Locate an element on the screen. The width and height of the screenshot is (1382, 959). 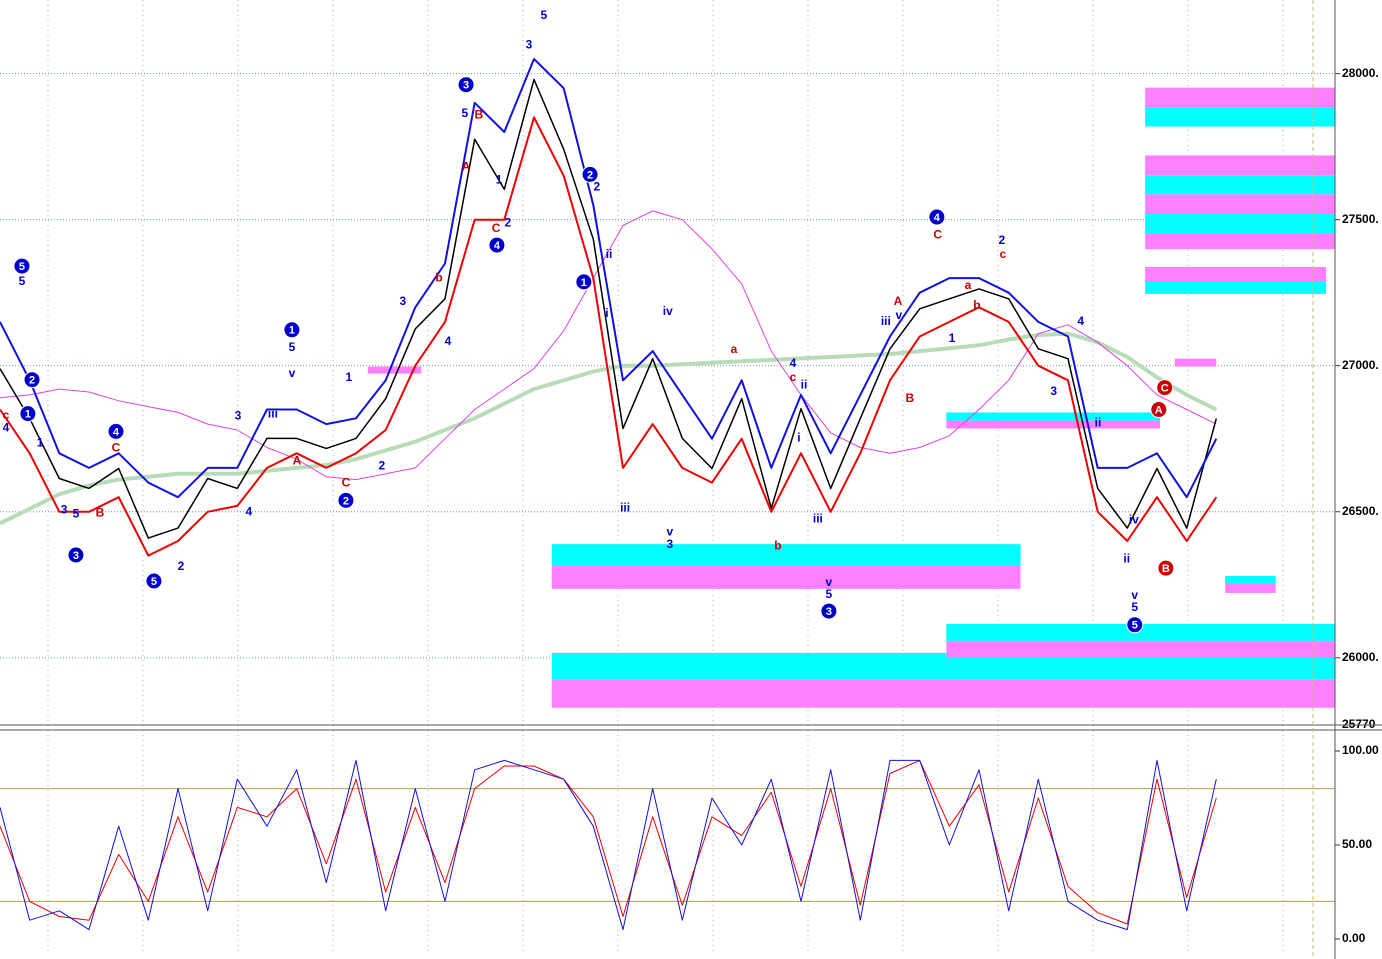
y-tick-label: 25770 is located at coordinates (1359, 724).